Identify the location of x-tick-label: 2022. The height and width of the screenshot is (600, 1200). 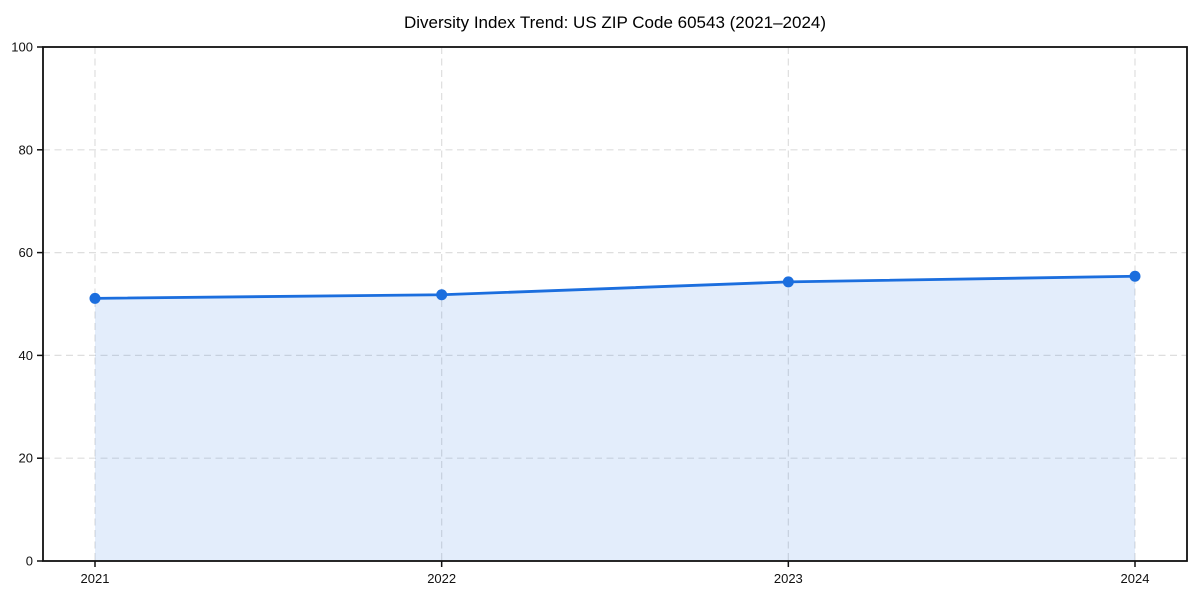
(441, 578).